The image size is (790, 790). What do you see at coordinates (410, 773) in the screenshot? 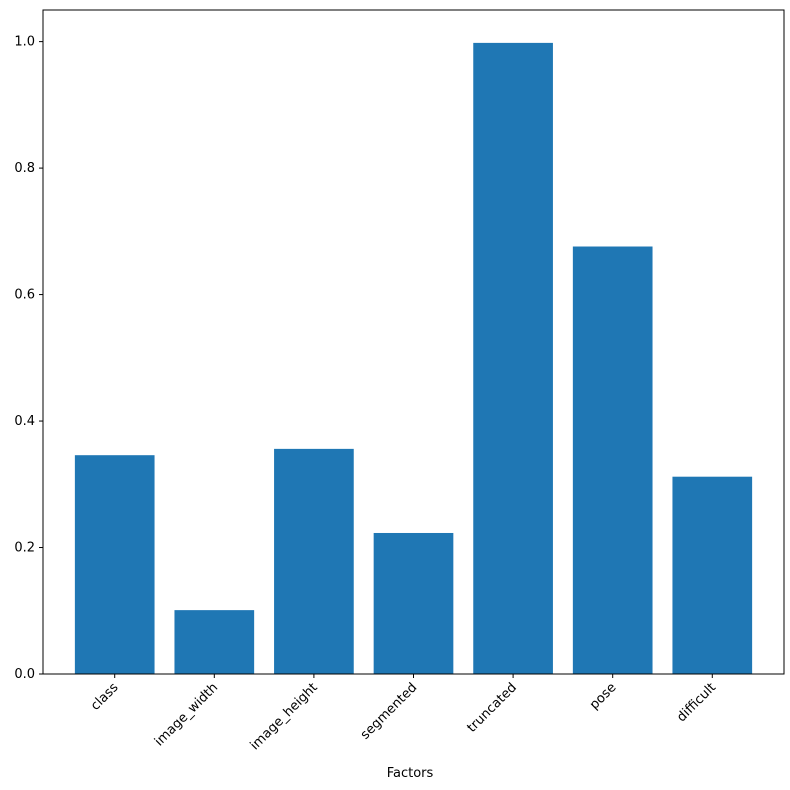
I see `x-axis-label: Factors` at bounding box center [410, 773].